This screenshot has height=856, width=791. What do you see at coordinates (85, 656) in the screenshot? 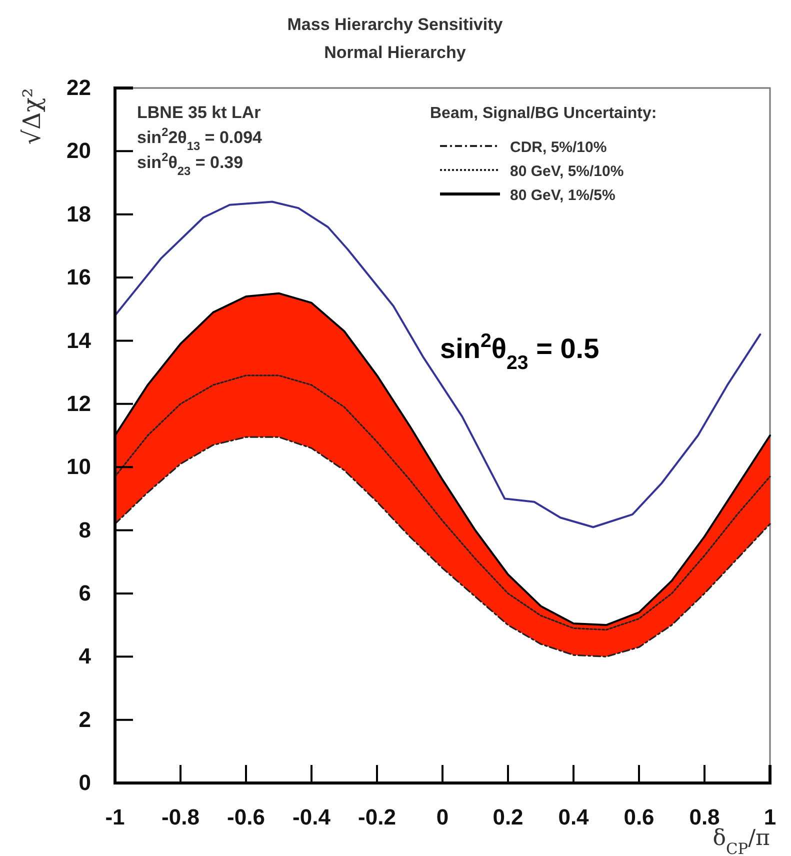
I see `y-tick-label: 4` at bounding box center [85, 656].